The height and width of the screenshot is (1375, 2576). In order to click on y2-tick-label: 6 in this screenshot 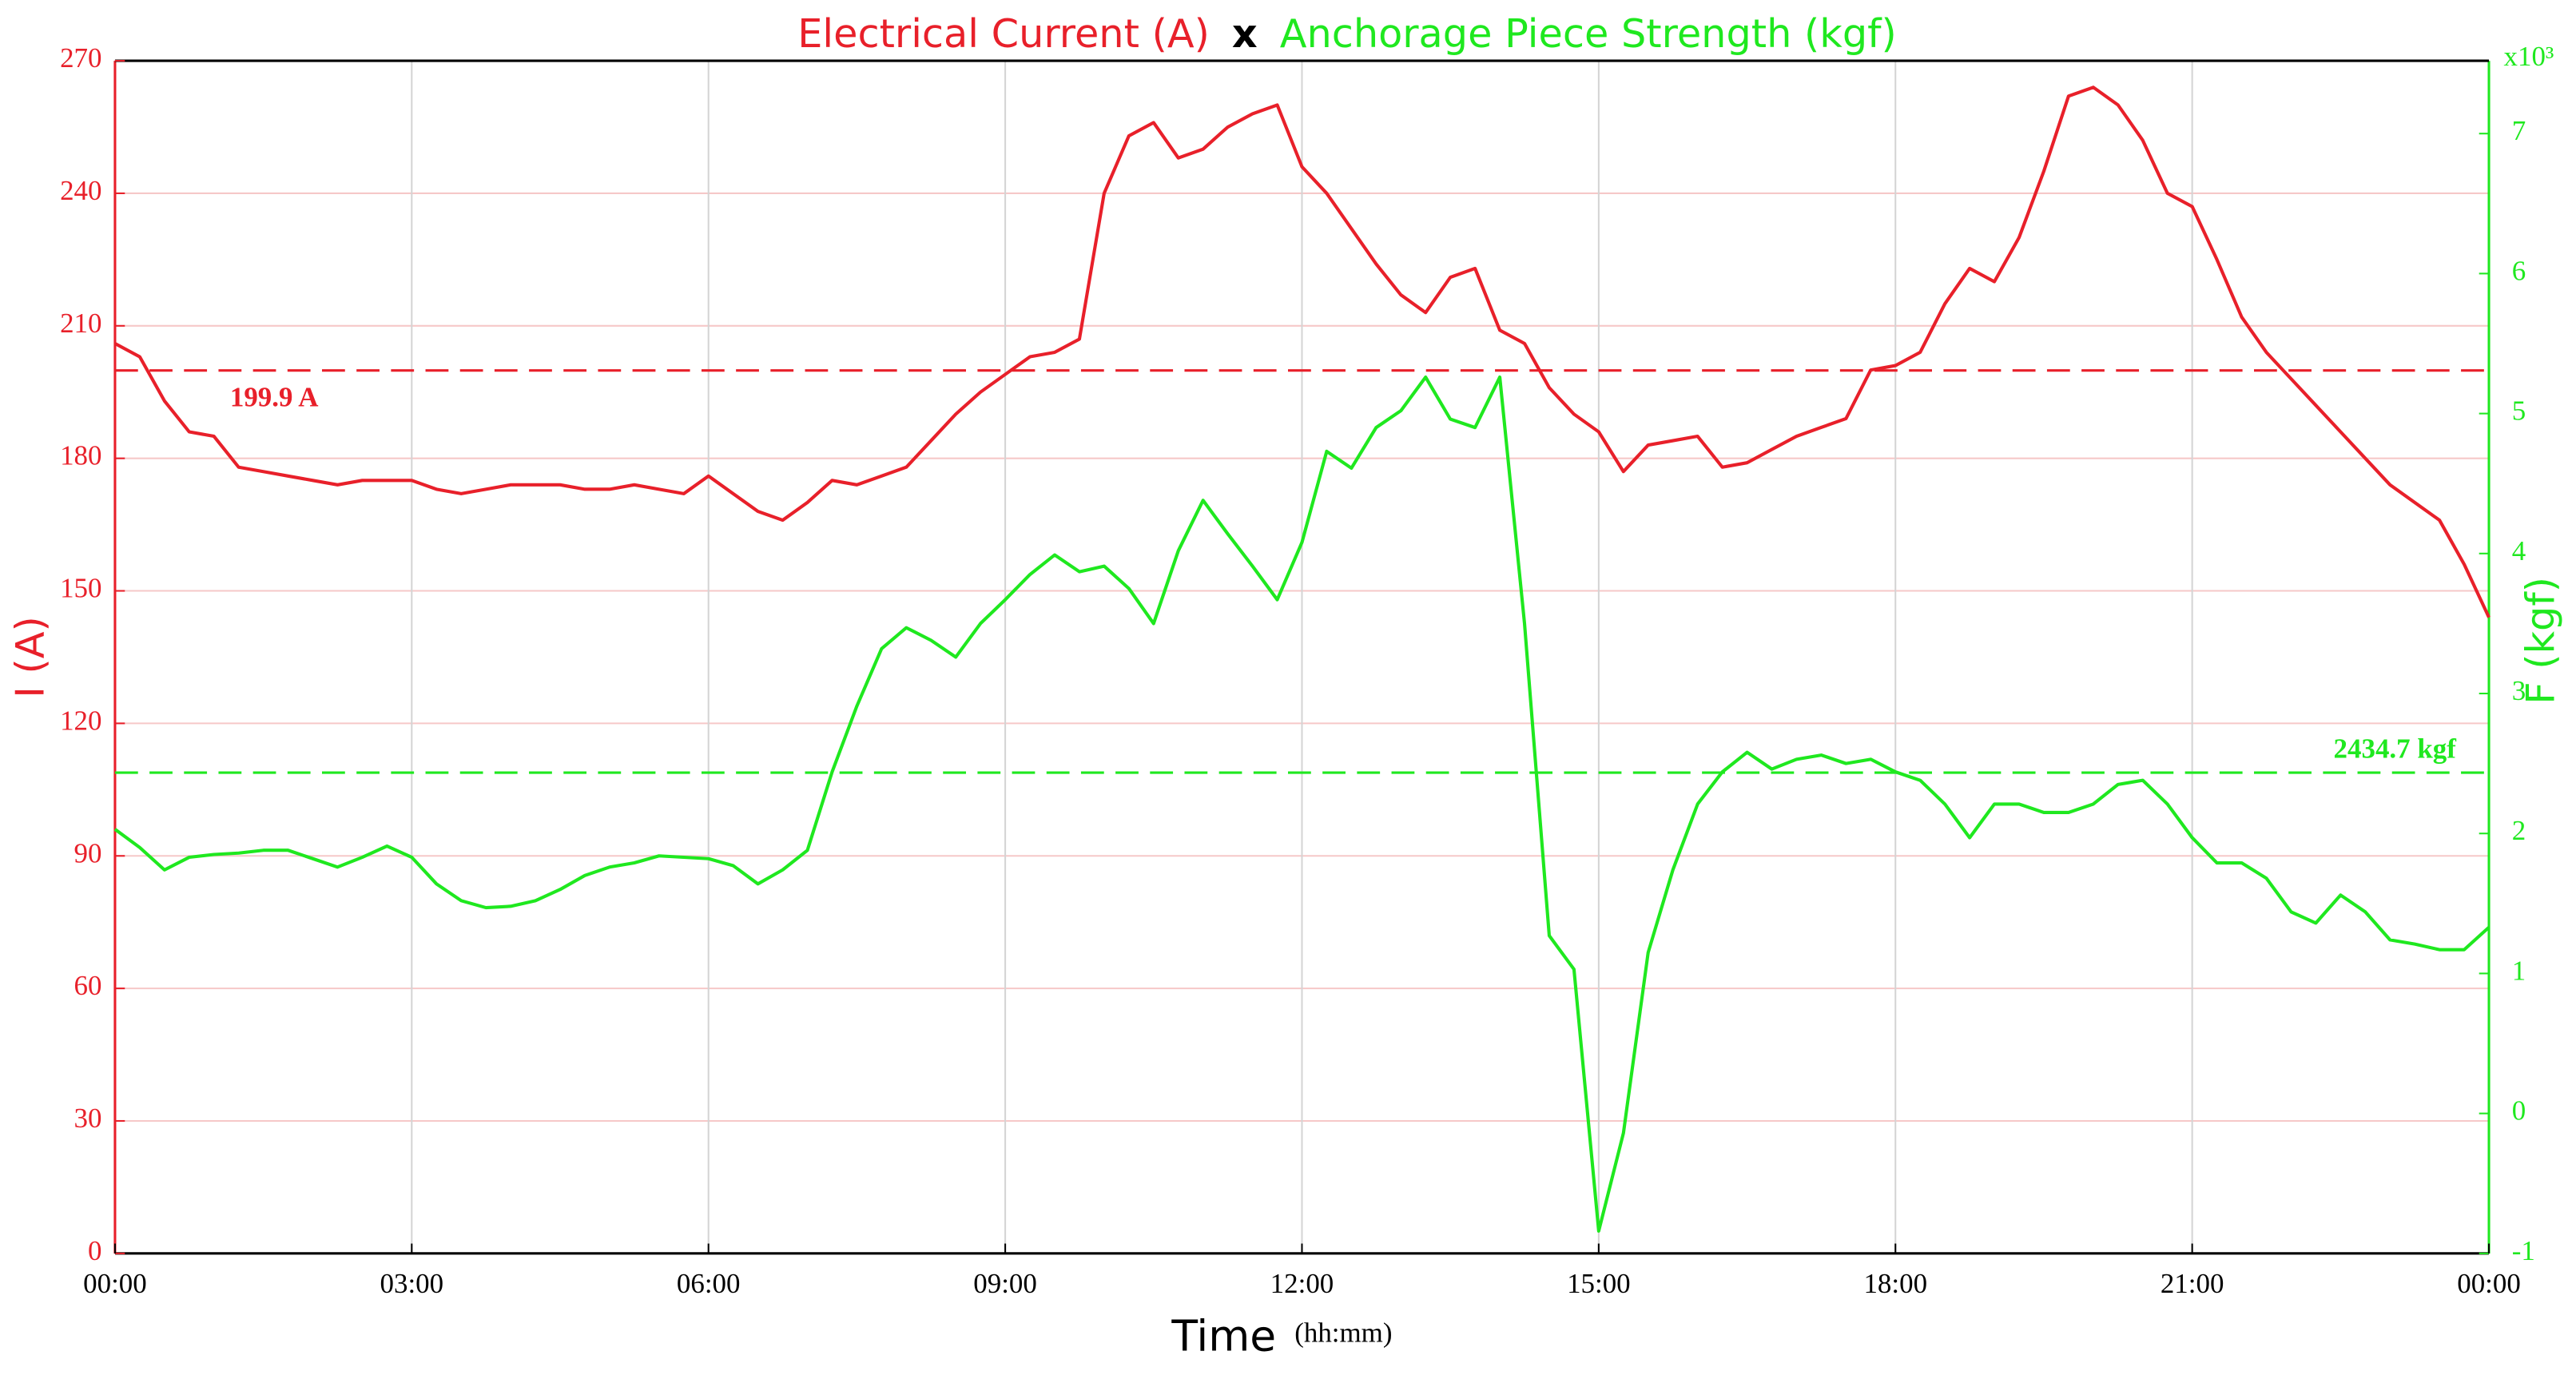, I will do `click(2519, 270)`.